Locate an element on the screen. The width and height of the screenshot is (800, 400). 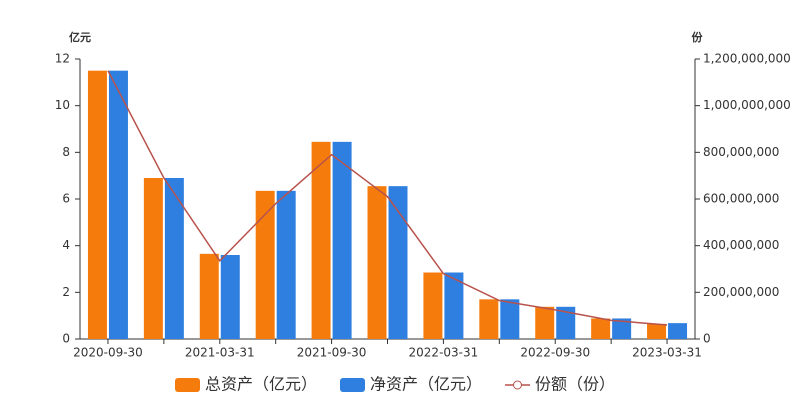
y-axis-label: 亿元 is located at coordinates (80, 37).